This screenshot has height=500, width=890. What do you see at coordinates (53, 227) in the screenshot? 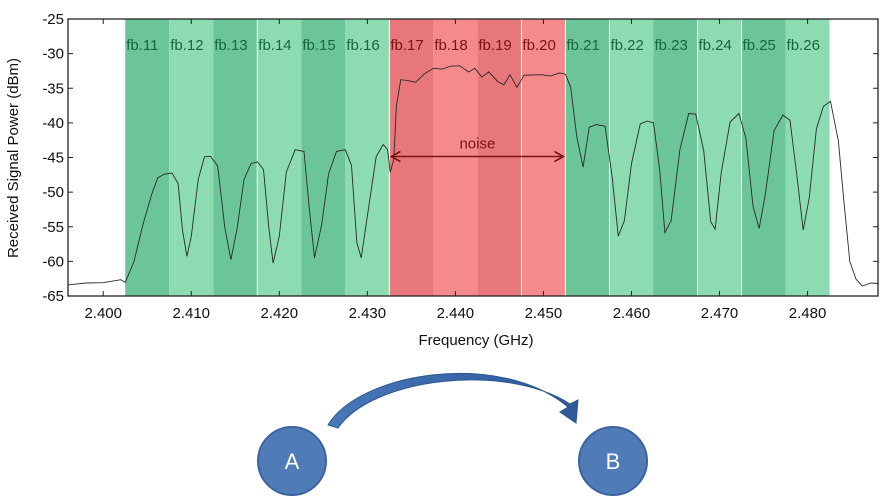
I see `y-tick-label: -55` at bounding box center [53, 227].